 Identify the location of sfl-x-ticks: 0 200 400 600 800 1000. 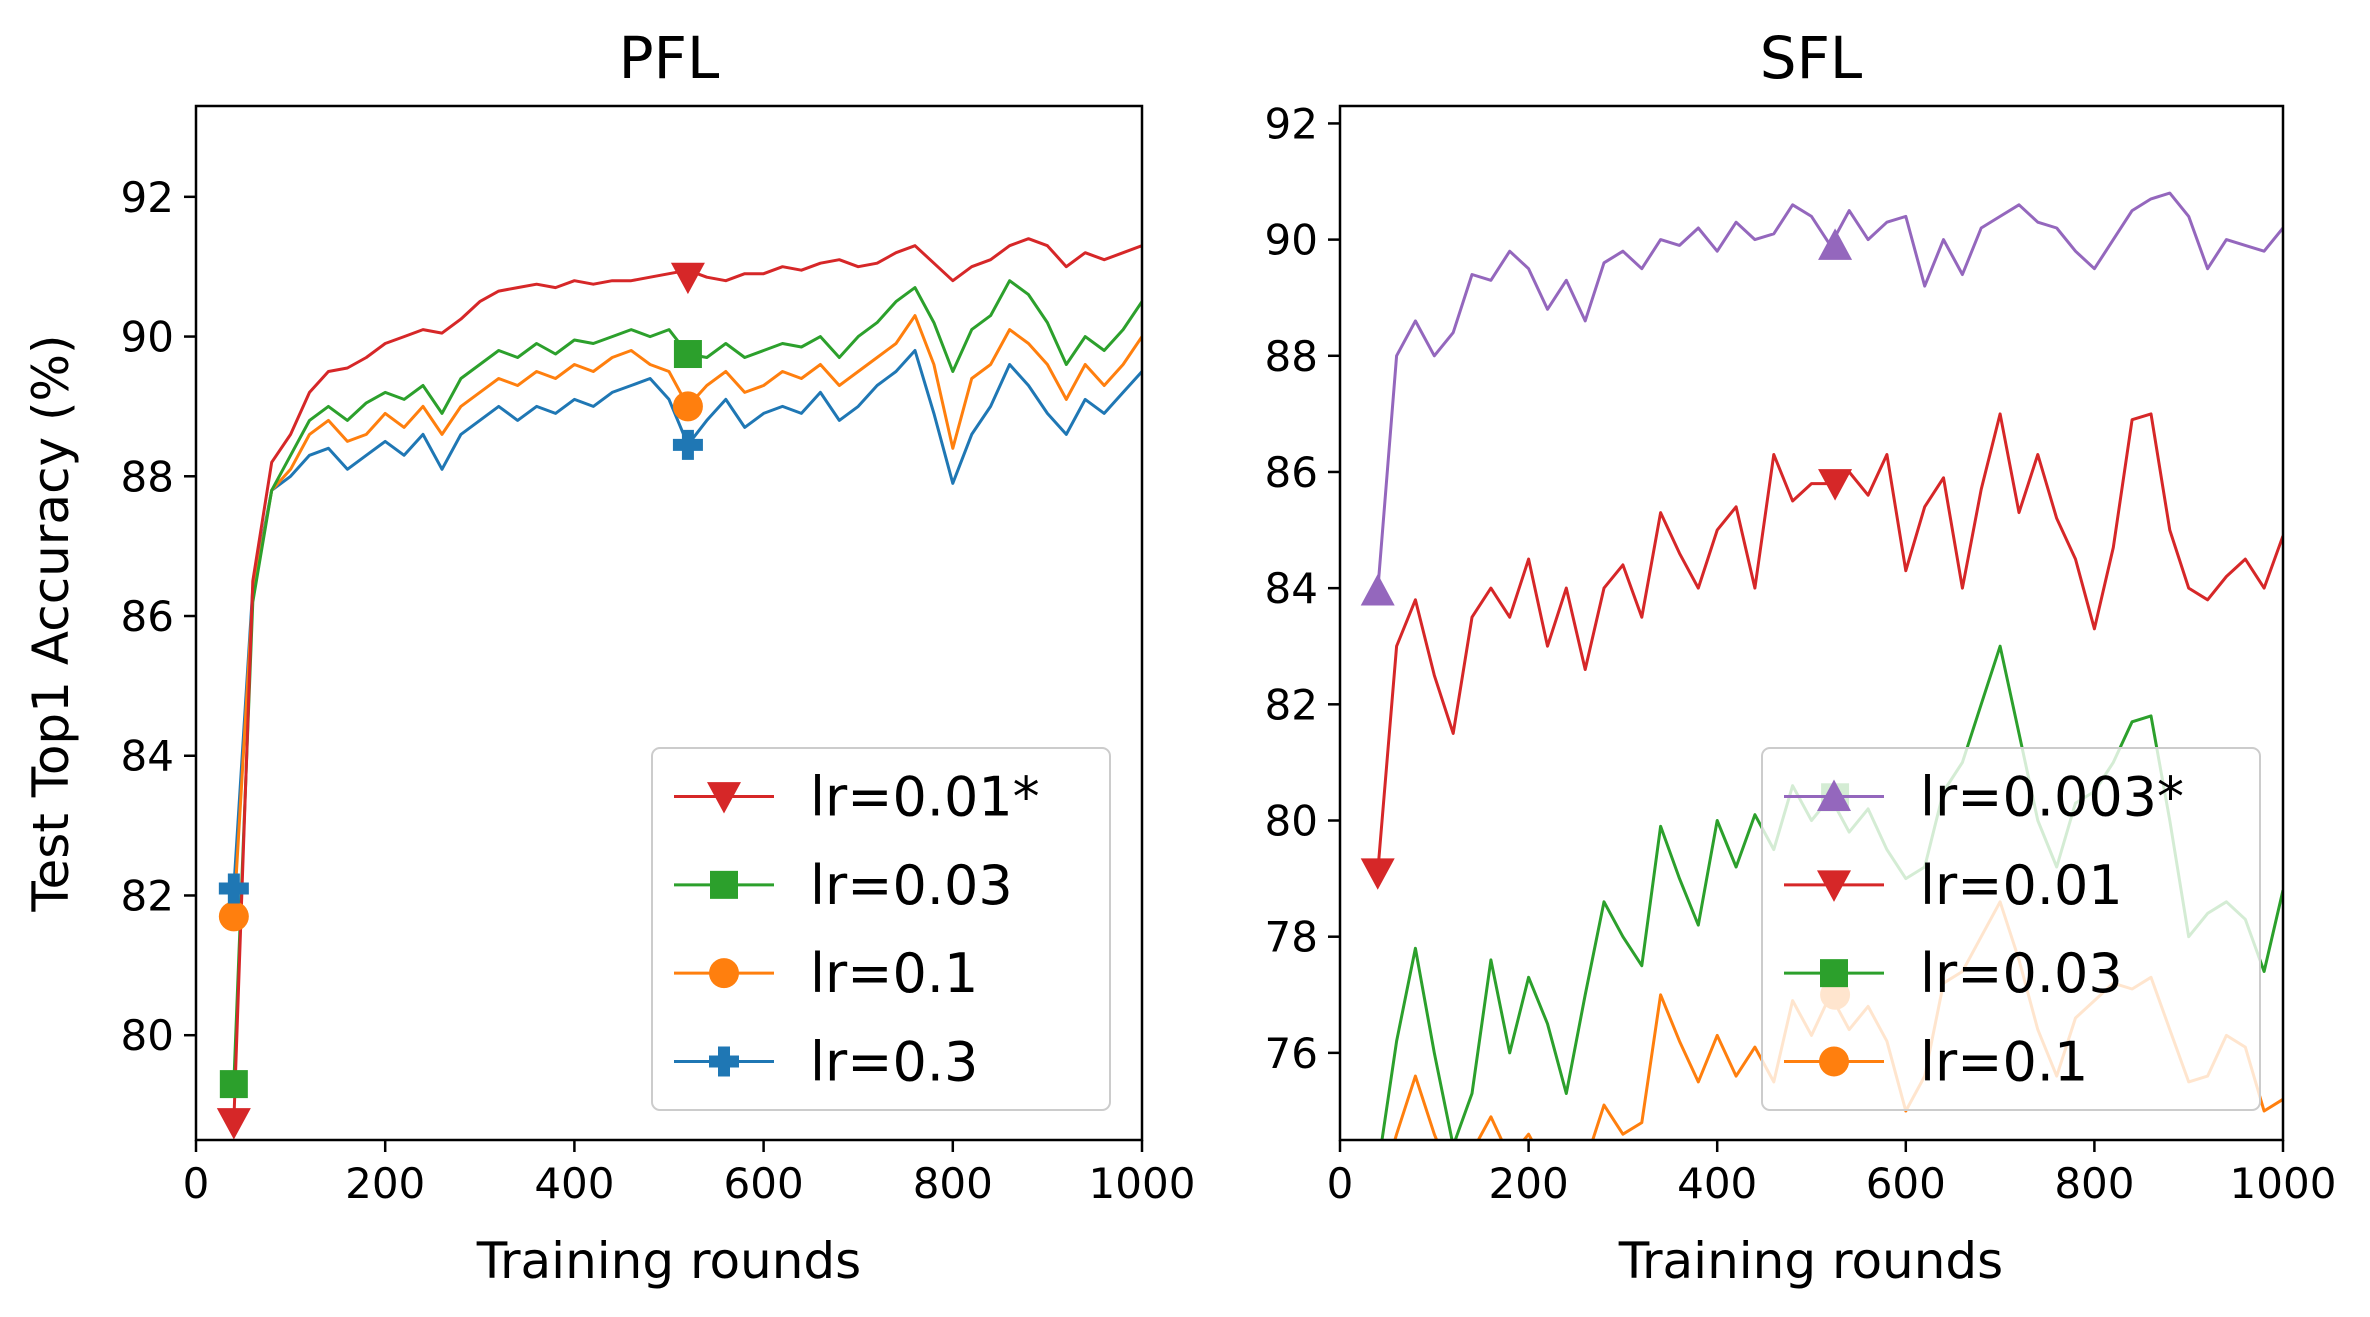
(1832, 1174).